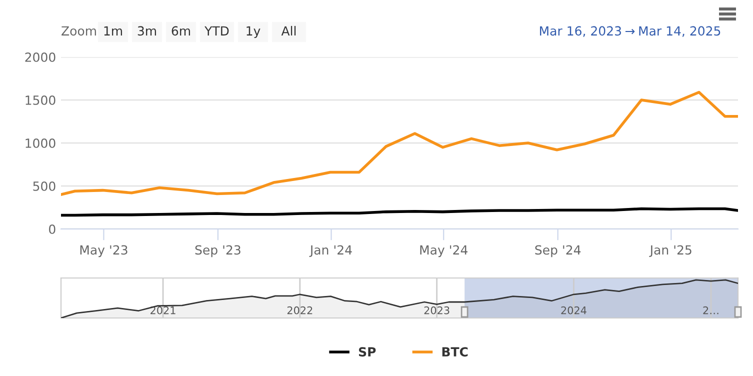 The width and height of the screenshot is (753, 376). Describe the element at coordinates (288, 31) in the screenshot. I see `text: All` at that location.